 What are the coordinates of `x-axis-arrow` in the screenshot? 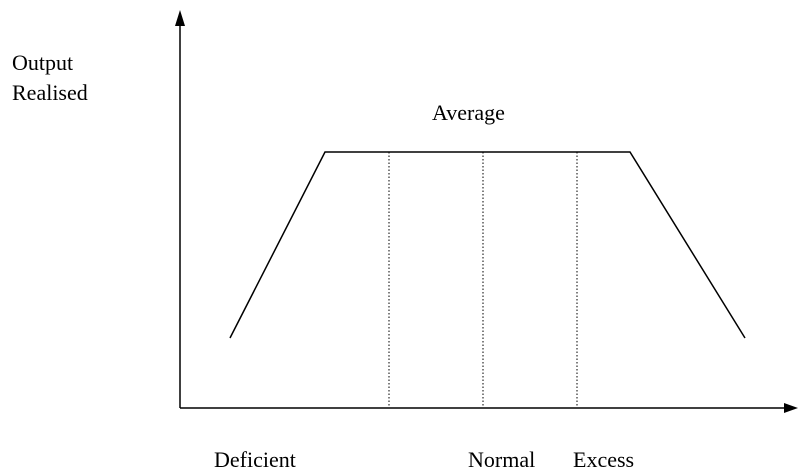 It's located at (791, 408).